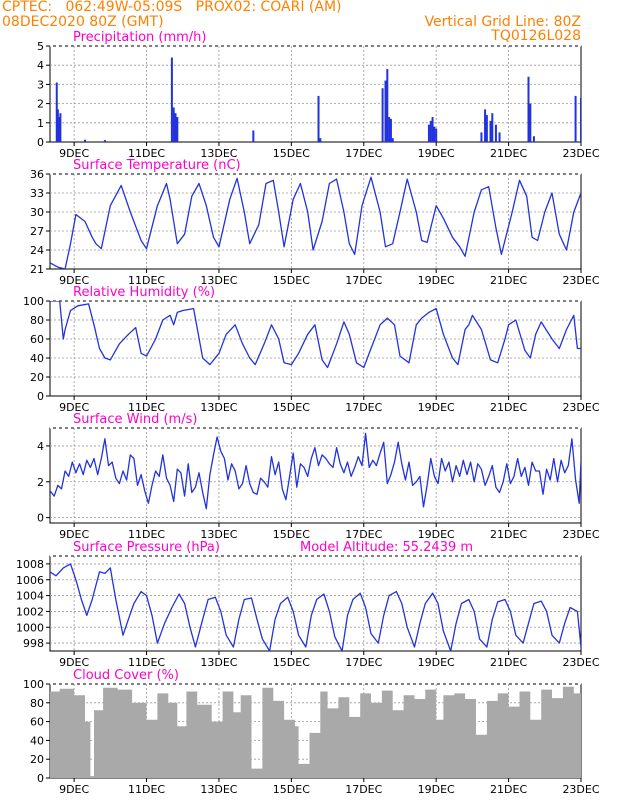 The height and width of the screenshot is (800, 618). What do you see at coordinates (40, 84) in the screenshot?
I see `y-tick-label: 3` at bounding box center [40, 84].